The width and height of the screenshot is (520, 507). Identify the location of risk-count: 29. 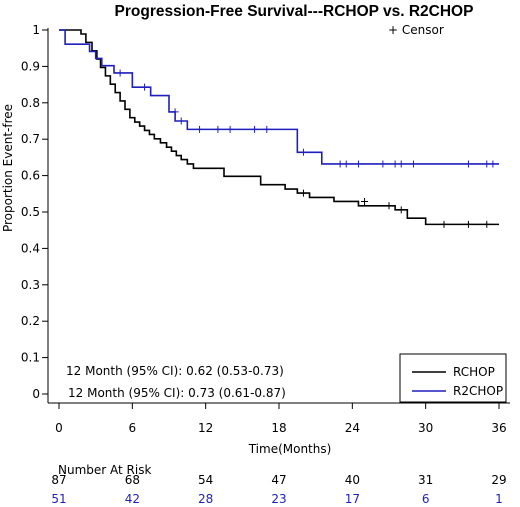
(498, 480).